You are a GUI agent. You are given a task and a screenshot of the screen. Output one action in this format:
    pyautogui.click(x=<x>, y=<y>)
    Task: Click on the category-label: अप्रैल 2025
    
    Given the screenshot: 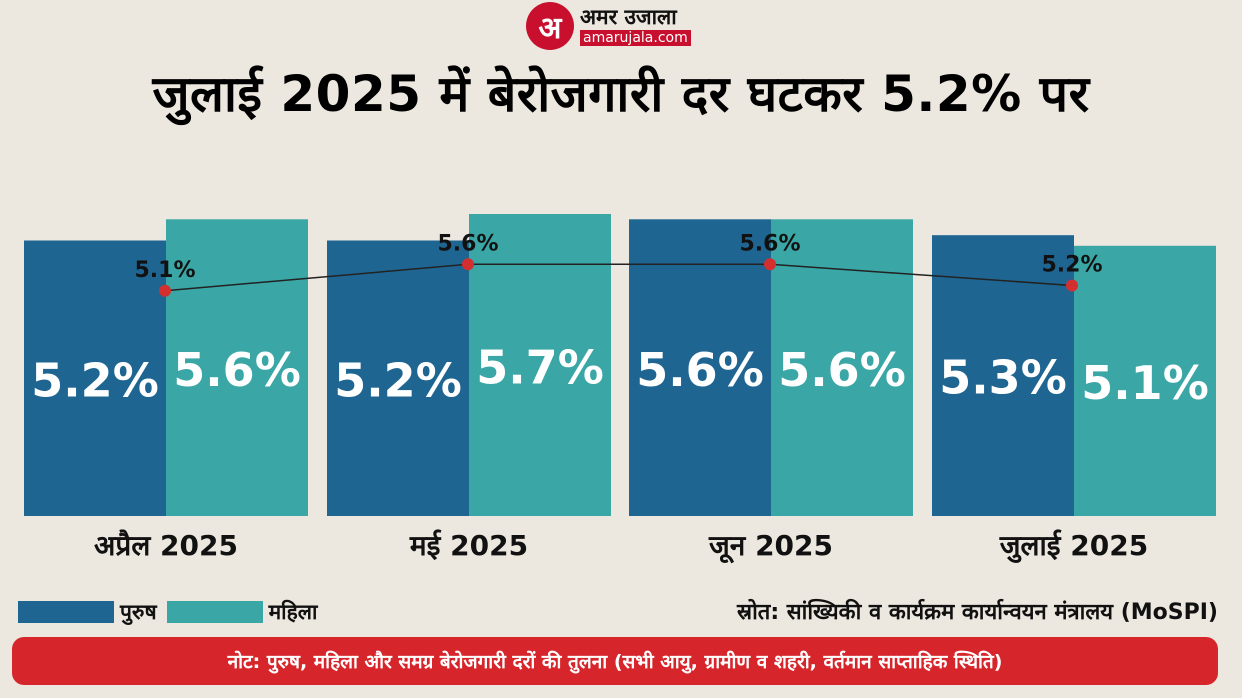 What is the action you would take?
    pyautogui.click(x=166, y=545)
    